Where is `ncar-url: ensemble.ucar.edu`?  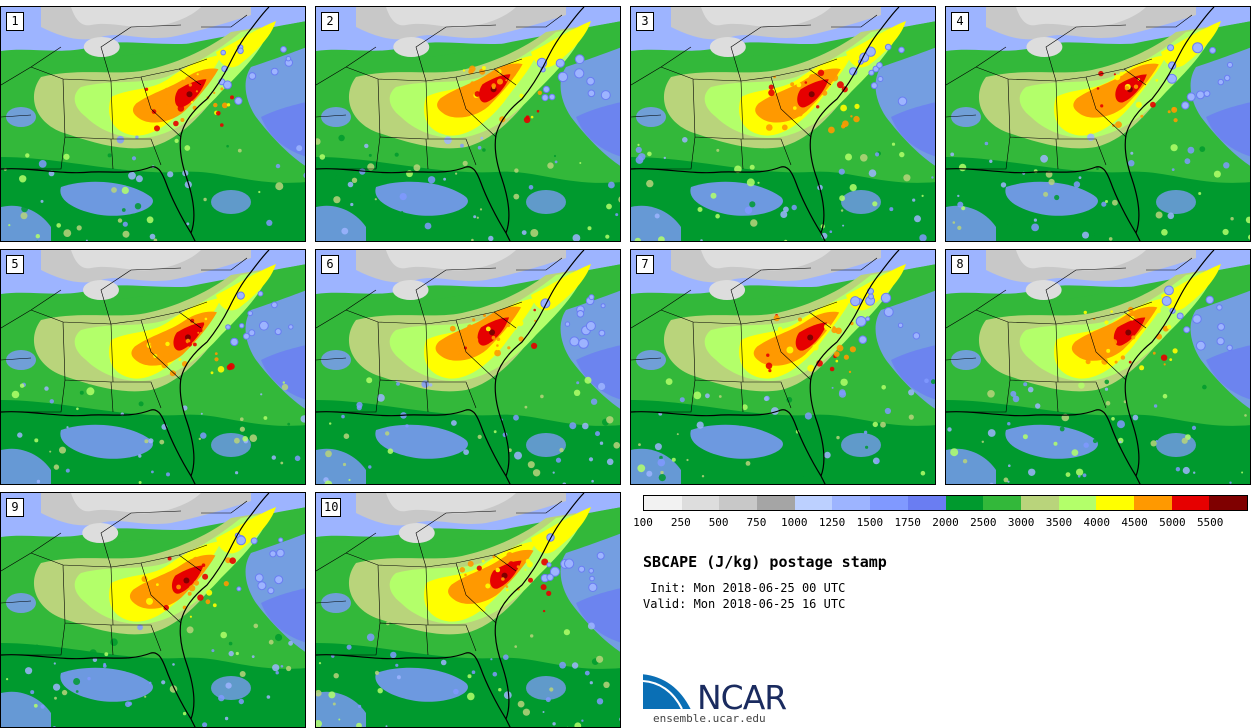
ncar-url: ensemble.ucar.edu is located at coordinates (709, 718).